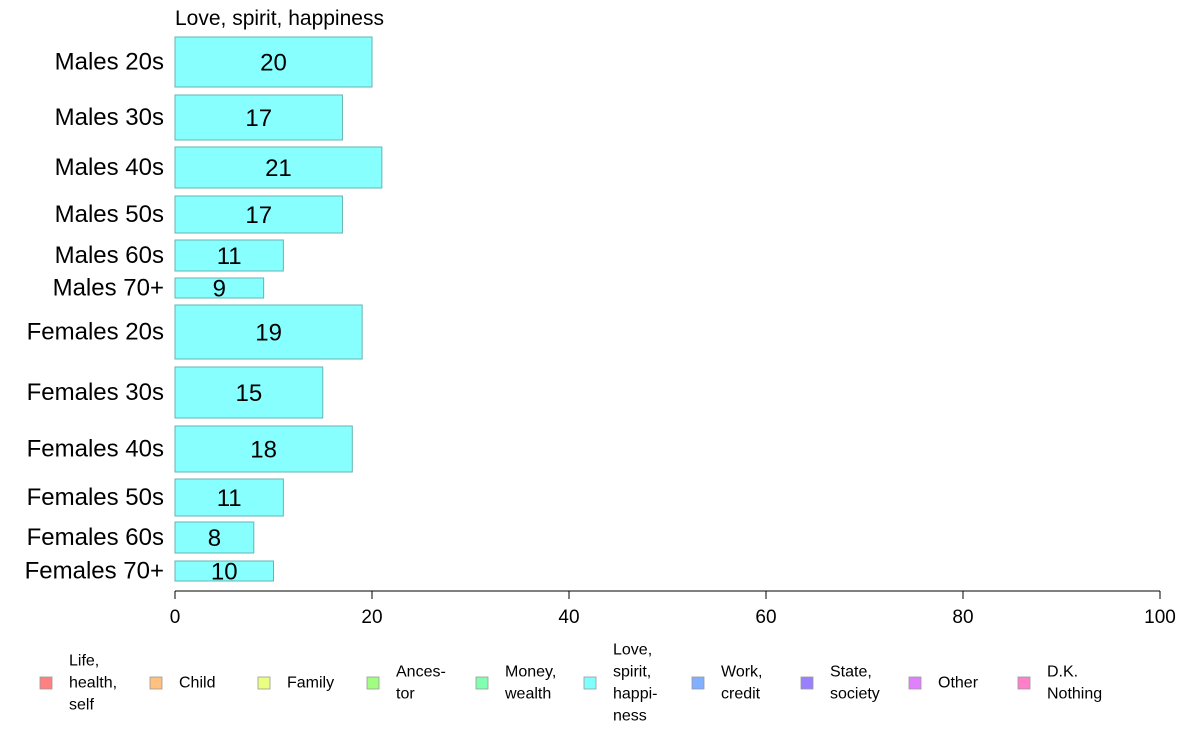  I want to click on category-label: Females 30s, so click(95, 392).